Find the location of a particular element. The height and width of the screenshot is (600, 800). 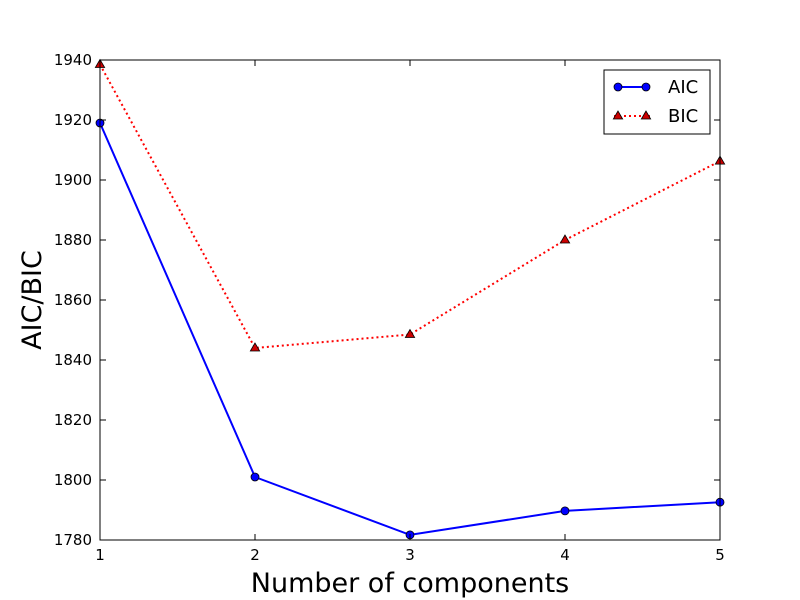

x-tick-label: 3 is located at coordinates (410, 555).